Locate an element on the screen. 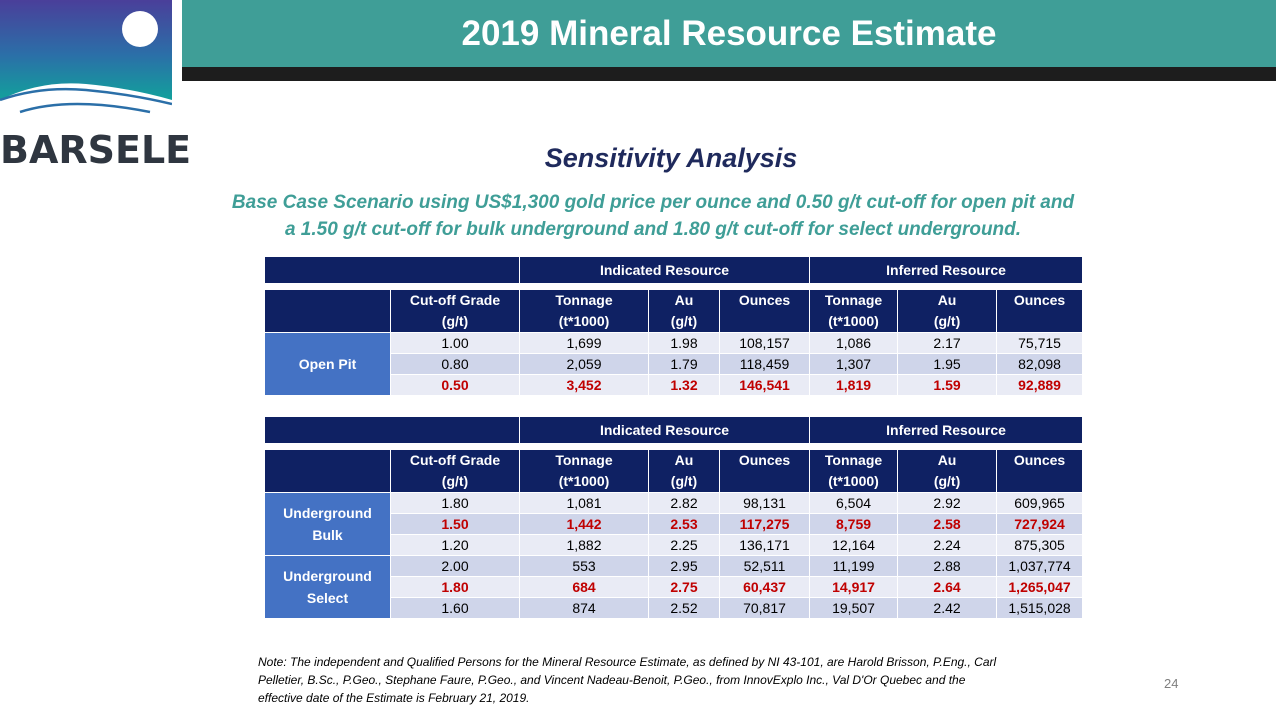 The image size is (1276, 708). page-number: 24 is located at coordinates (1171, 683).